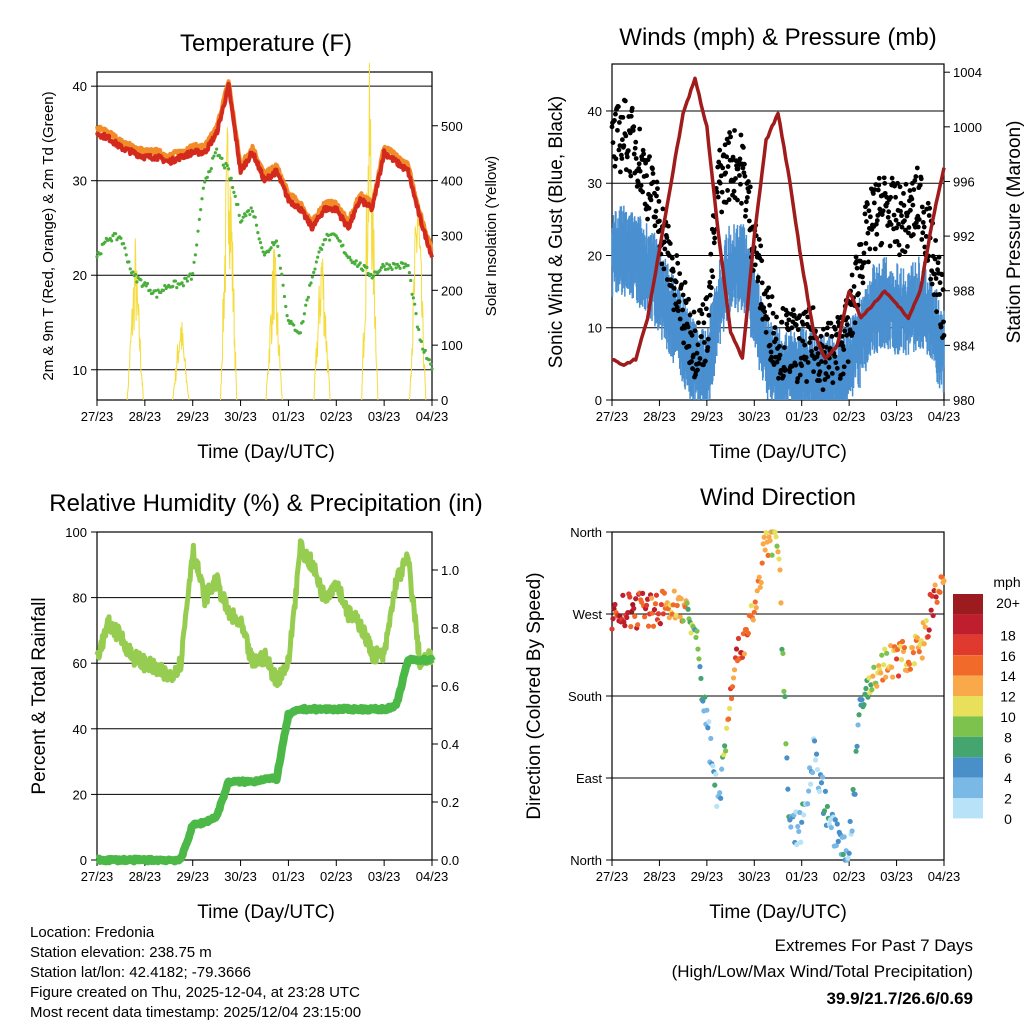  Describe the element at coordinates (39, 695) in the screenshot. I see `humidity-y-label: Percent & Total Rainfall` at that location.